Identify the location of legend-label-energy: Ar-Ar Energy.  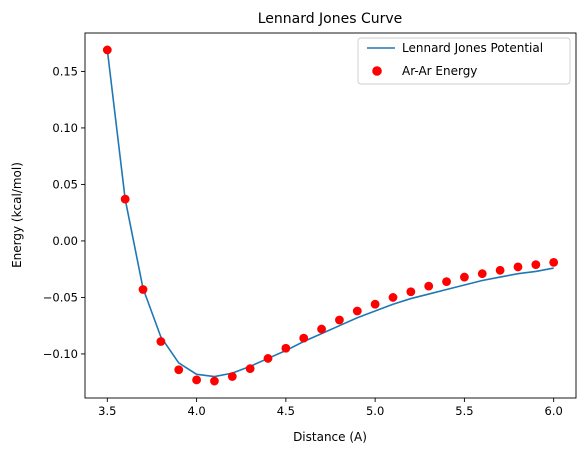
(439, 71).